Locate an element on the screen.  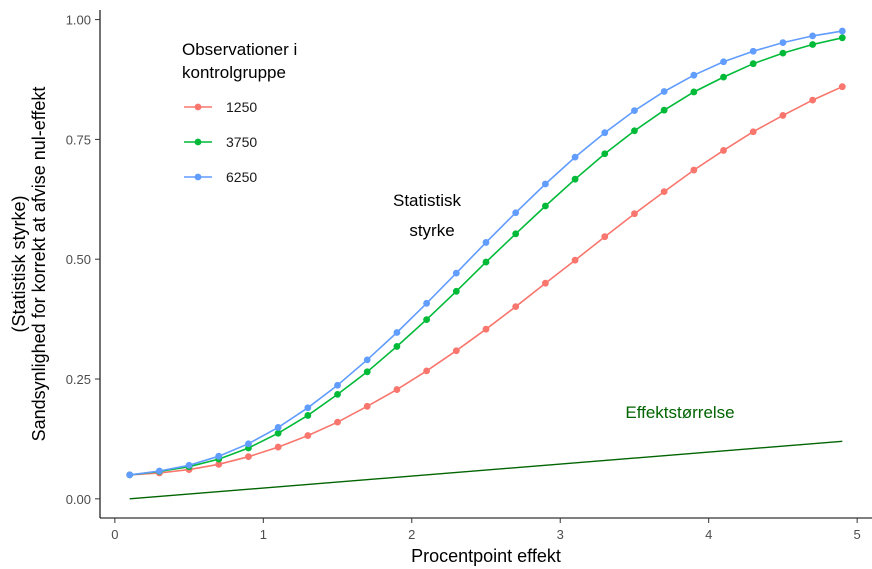
effect-size-reference is located at coordinates (486, 470).